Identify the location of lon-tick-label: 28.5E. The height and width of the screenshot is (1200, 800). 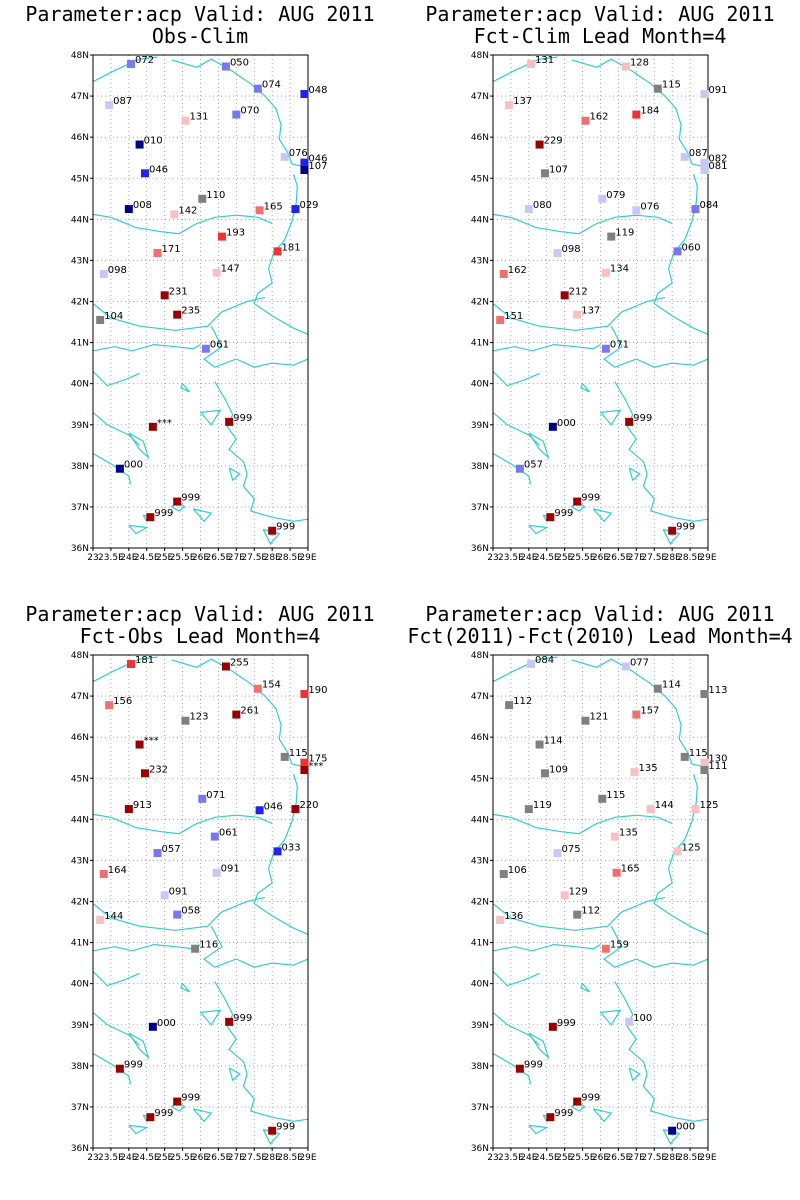
(290, 1158).